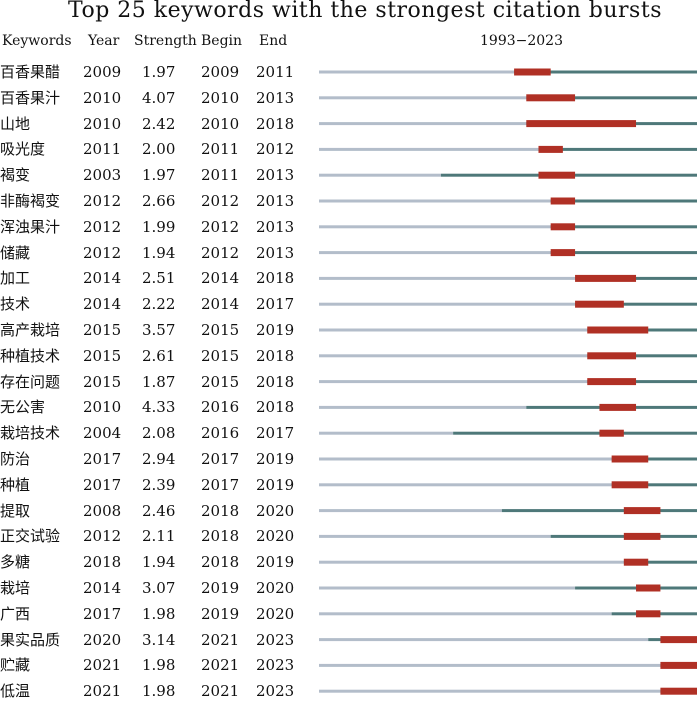 Image resolution: width=700 pixels, height=709 pixels. Describe the element at coordinates (159, 97) in the screenshot. I see `strength-cell: 4.07` at that location.